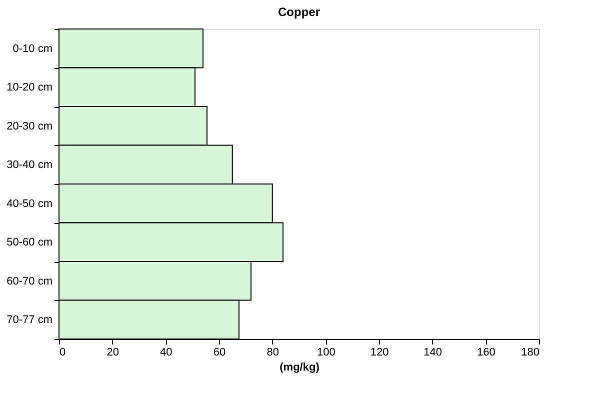 The width and height of the screenshot is (595, 405). Describe the element at coordinates (166, 352) in the screenshot. I see `x-tick-label: 40` at that location.